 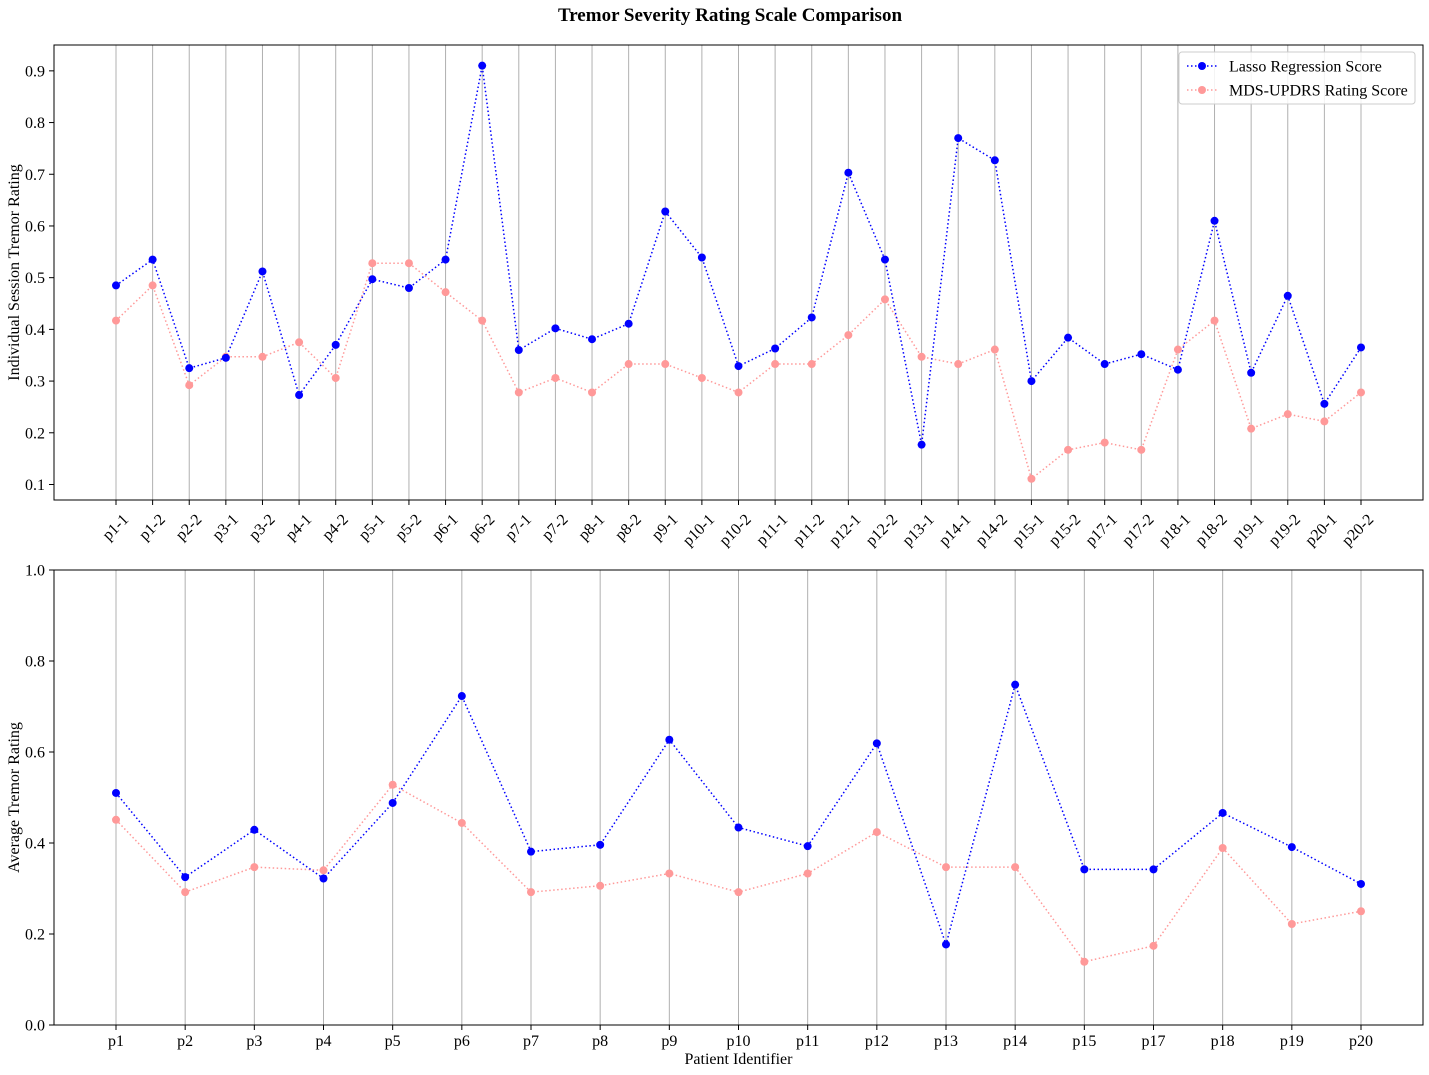 I want to click on x-tick-label: p5-1, so click(x=372, y=527).